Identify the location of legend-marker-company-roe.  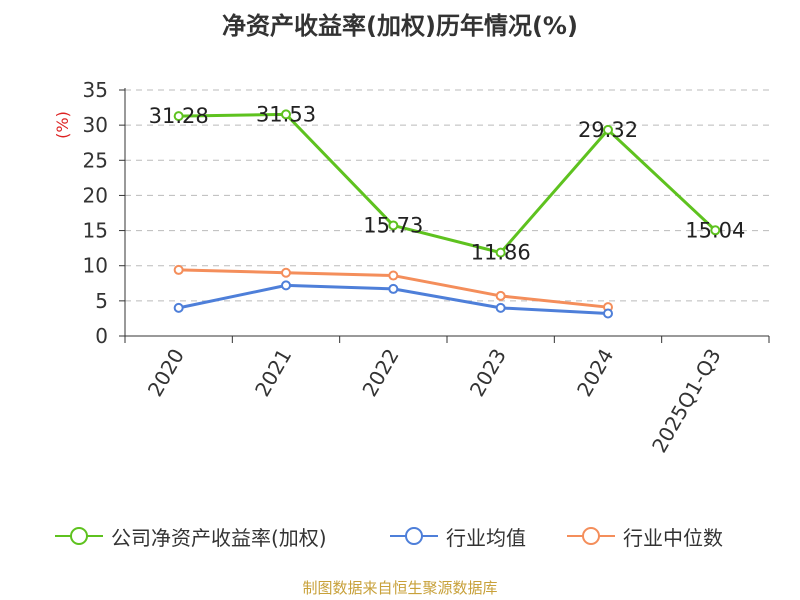
(79, 536).